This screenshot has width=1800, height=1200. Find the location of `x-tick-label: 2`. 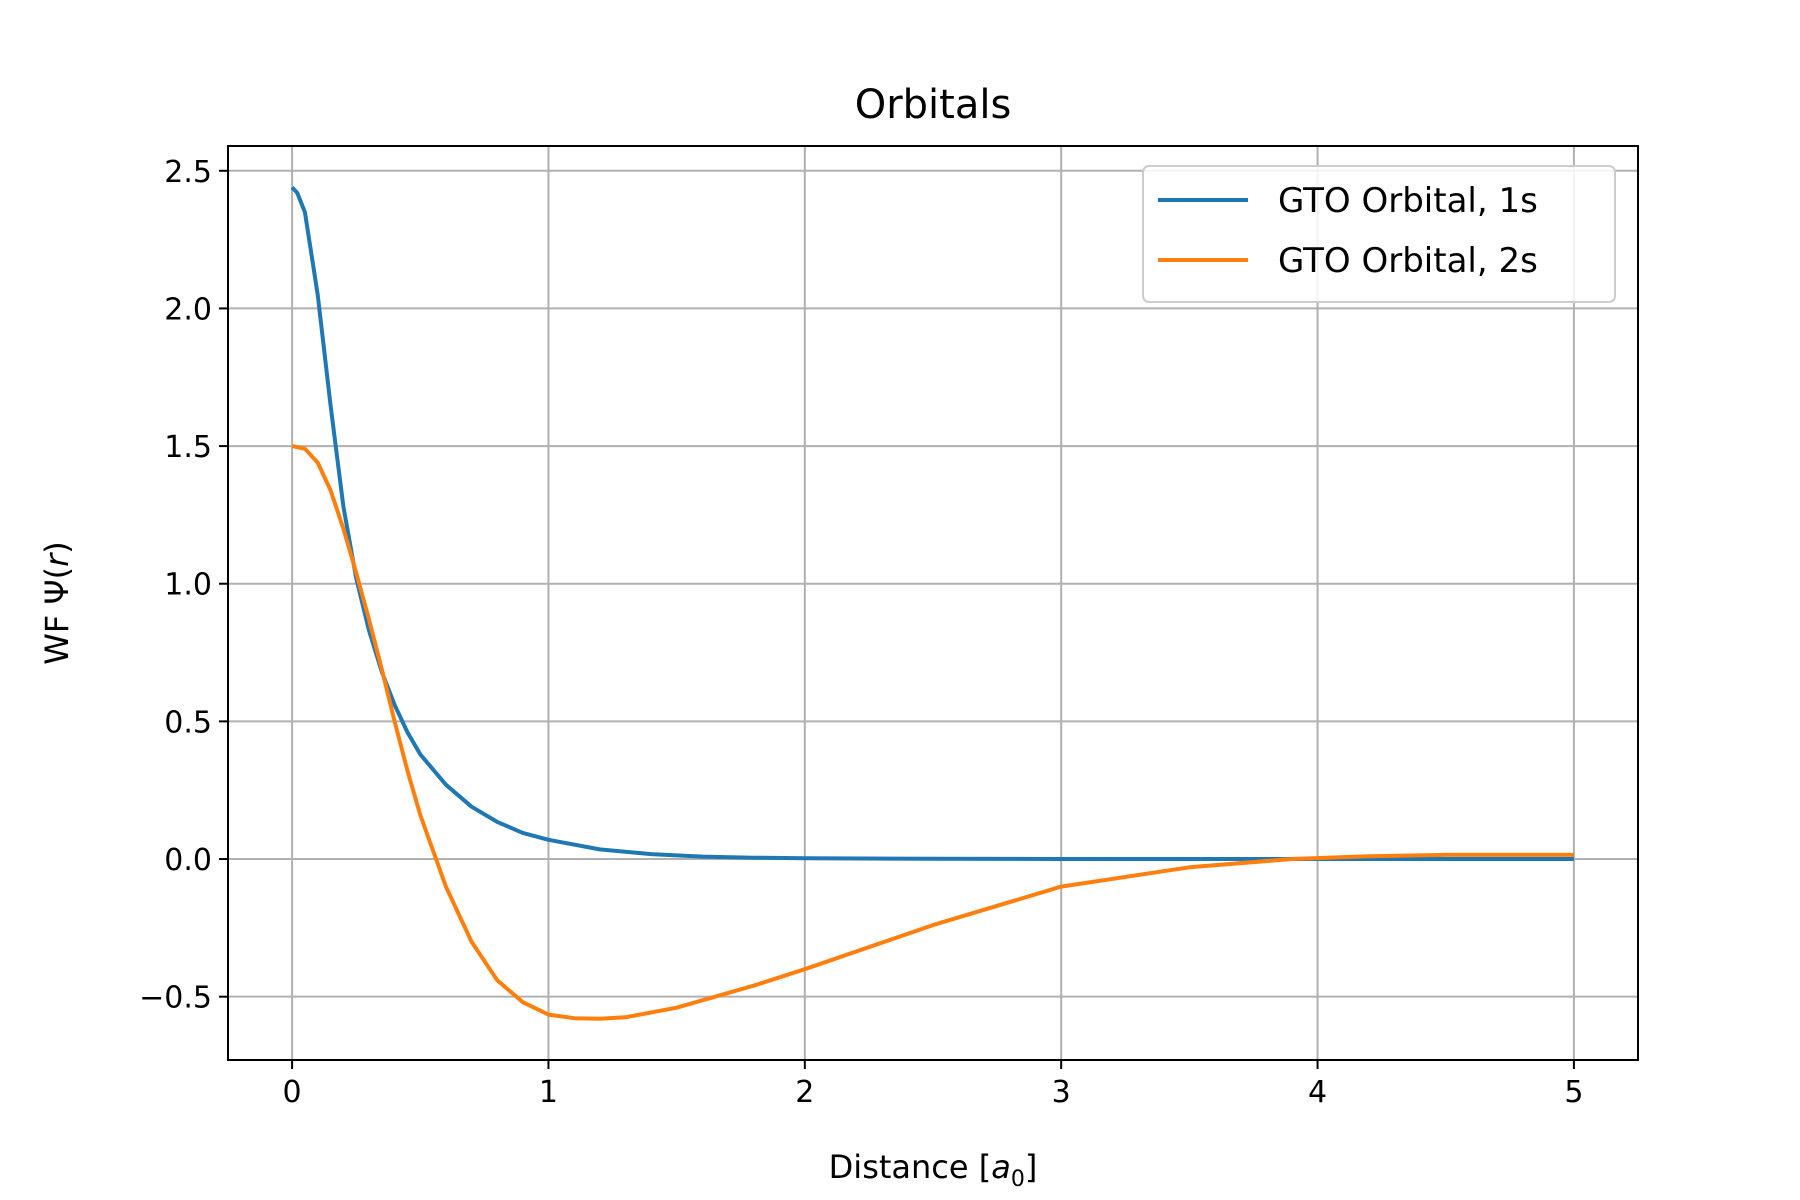

x-tick-label: 2 is located at coordinates (804, 1092).